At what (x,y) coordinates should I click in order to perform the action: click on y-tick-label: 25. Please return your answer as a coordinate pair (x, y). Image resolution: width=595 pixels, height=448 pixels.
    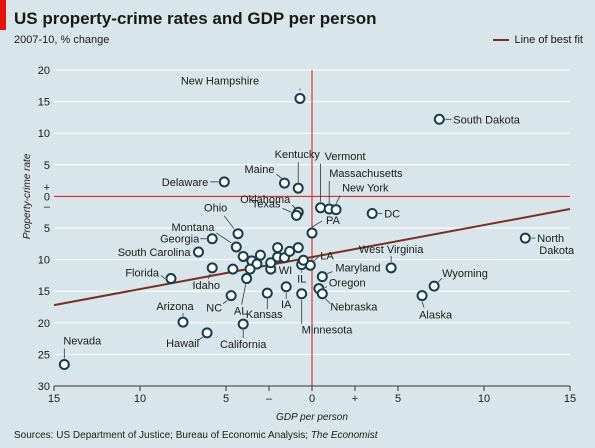
    Looking at the image, I should click on (44, 355).